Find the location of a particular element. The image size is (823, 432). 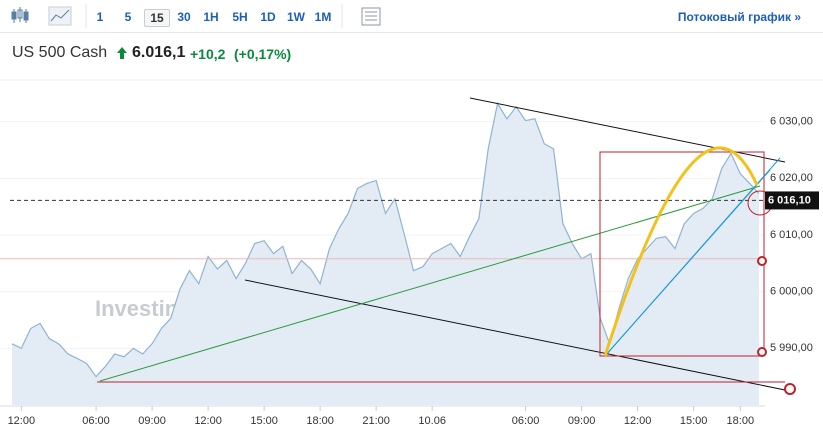

interval-button: 30 is located at coordinates (184, 17).